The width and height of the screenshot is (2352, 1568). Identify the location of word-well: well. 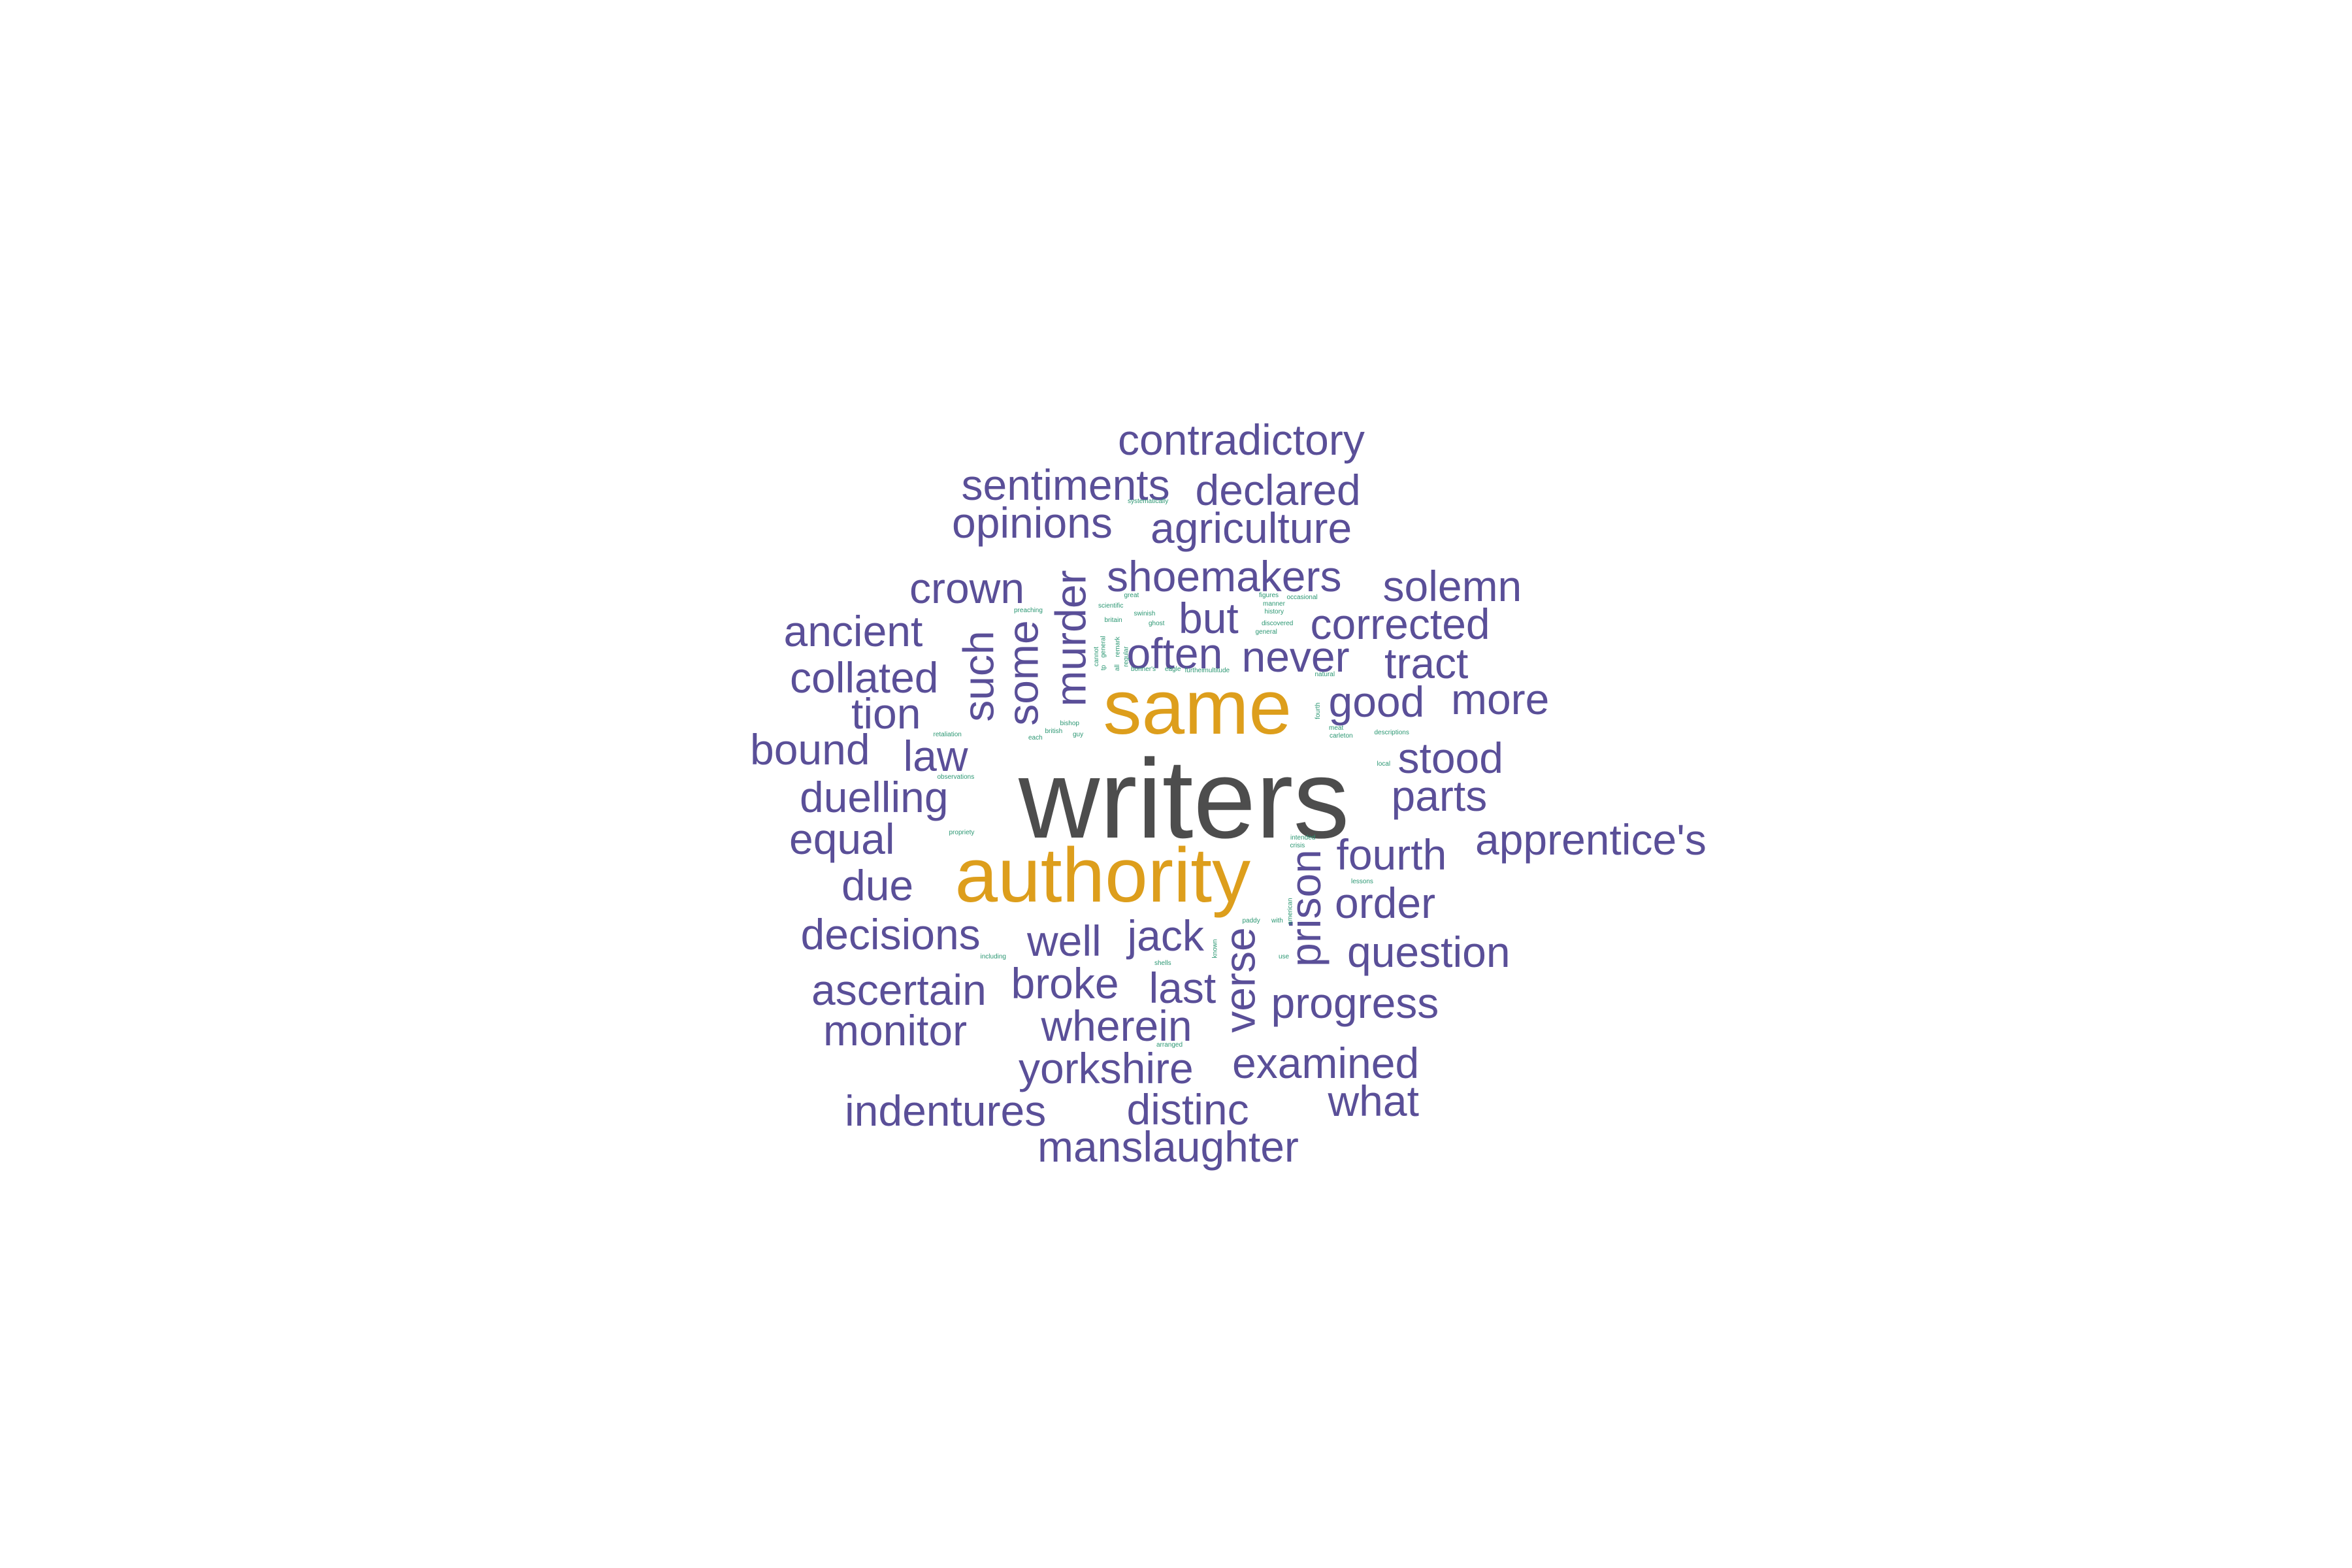
(1064, 941).